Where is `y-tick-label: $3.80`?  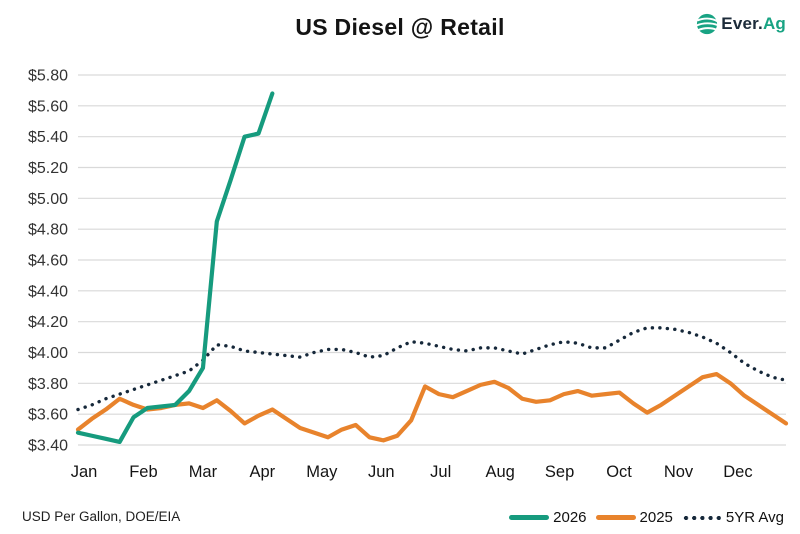
y-tick-label: $3.80 is located at coordinates (48, 384).